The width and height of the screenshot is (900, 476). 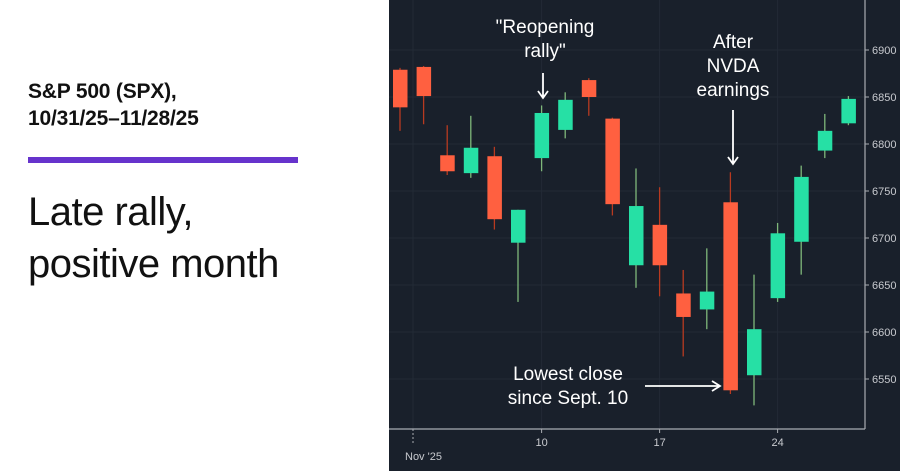 I want to click on annotation-lowest-close: Lowest close, so click(x=568, y=374).